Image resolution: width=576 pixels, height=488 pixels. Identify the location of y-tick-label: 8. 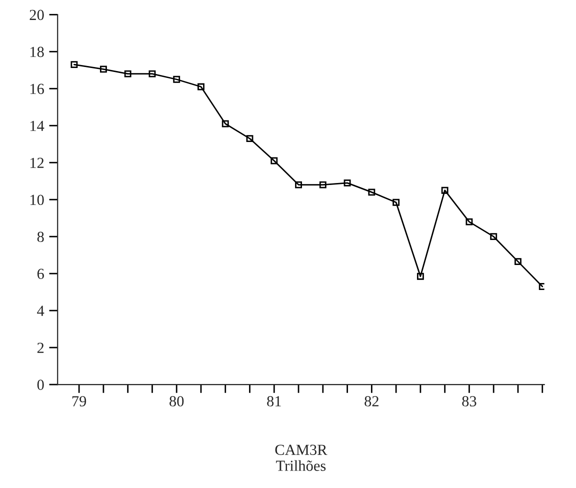
(40, 237).